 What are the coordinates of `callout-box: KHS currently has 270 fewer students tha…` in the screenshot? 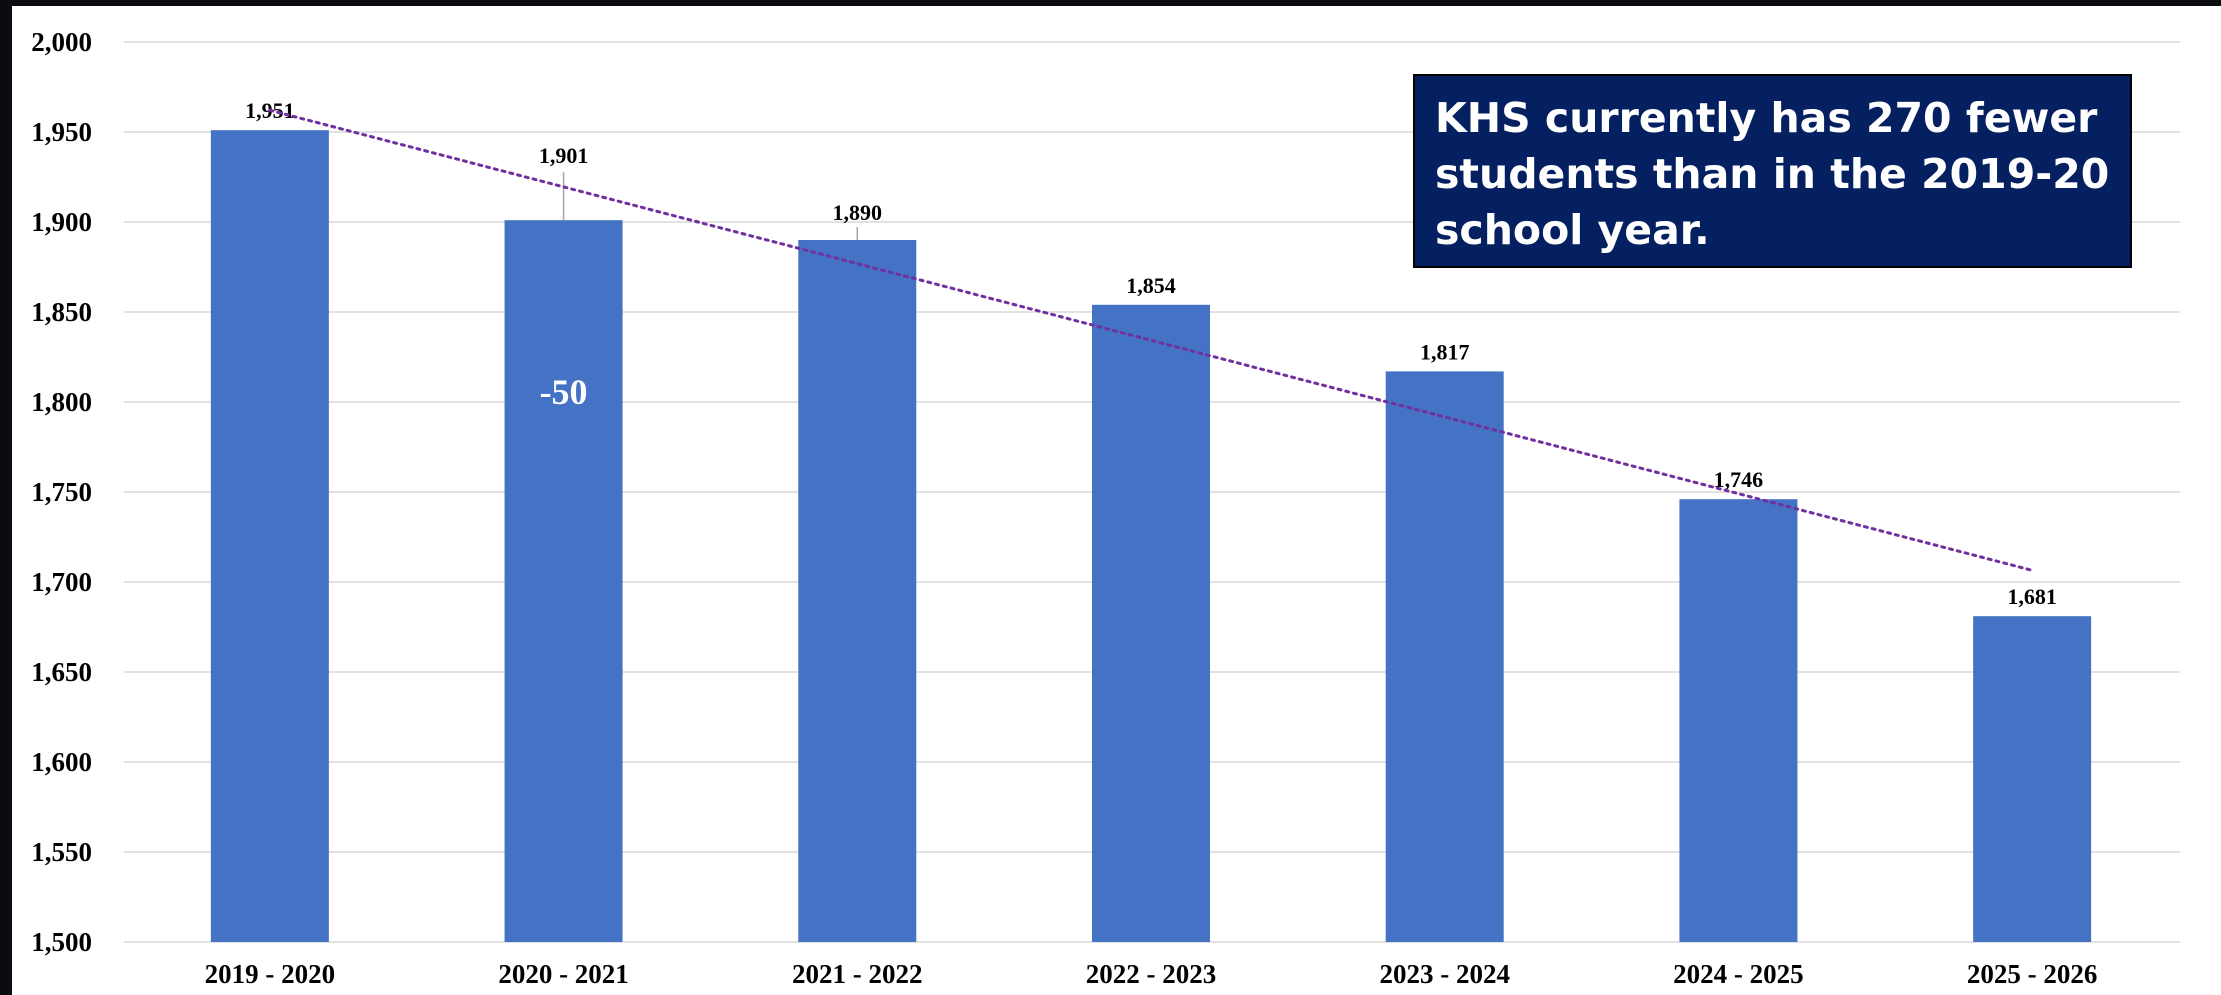 It's located at (1772, 171).